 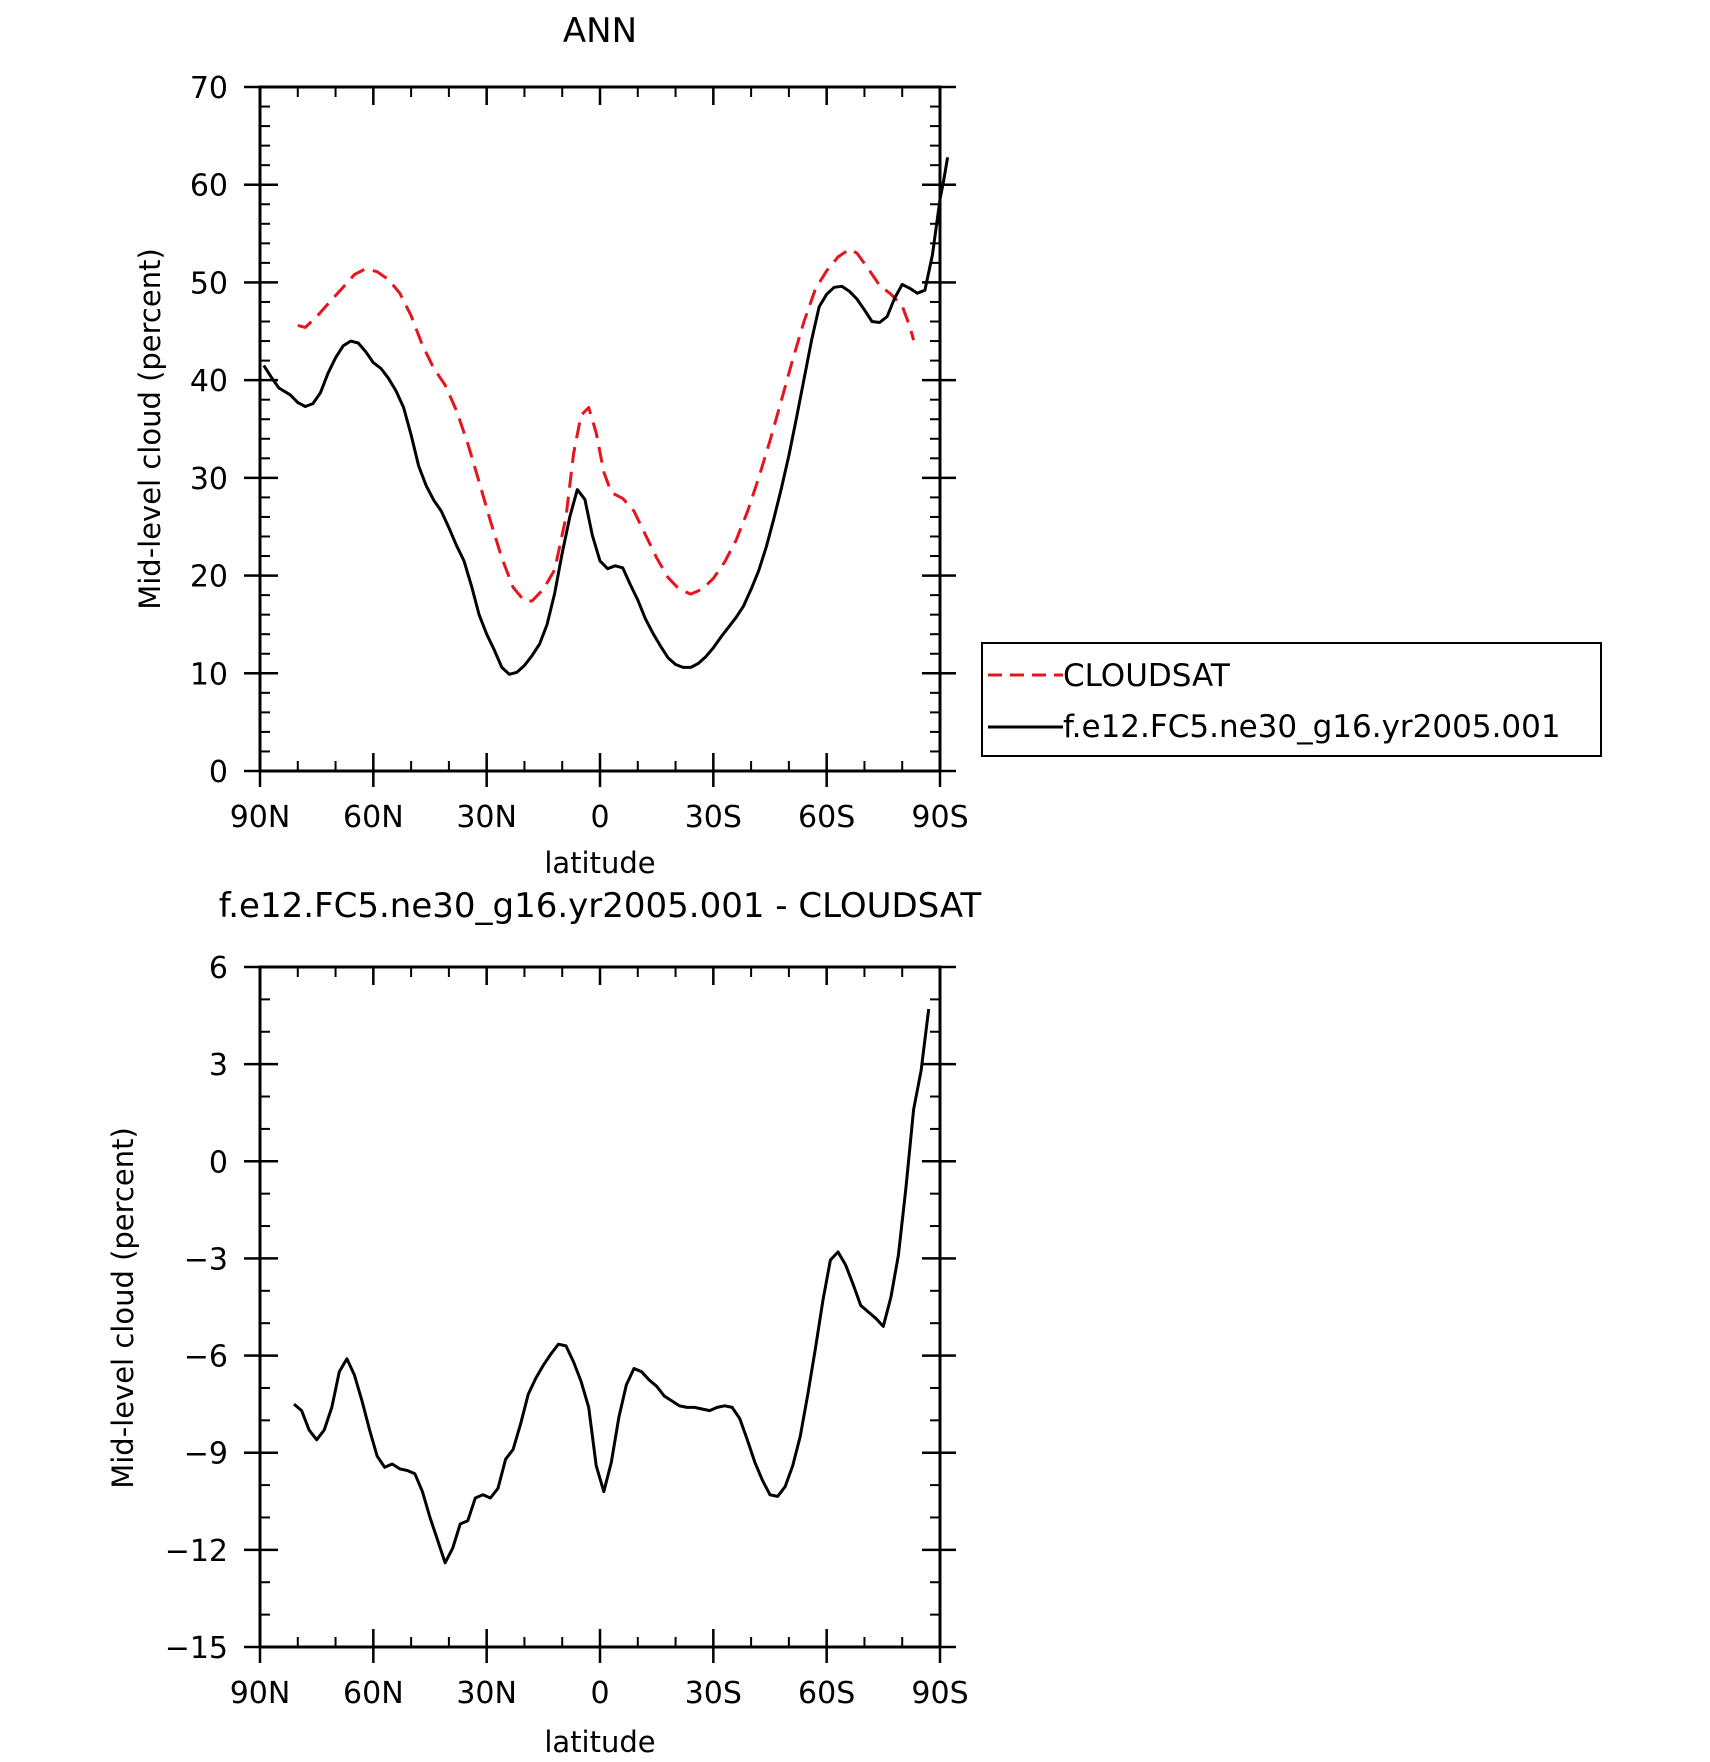 I want to click on top-series, so click(x=606, y=416).